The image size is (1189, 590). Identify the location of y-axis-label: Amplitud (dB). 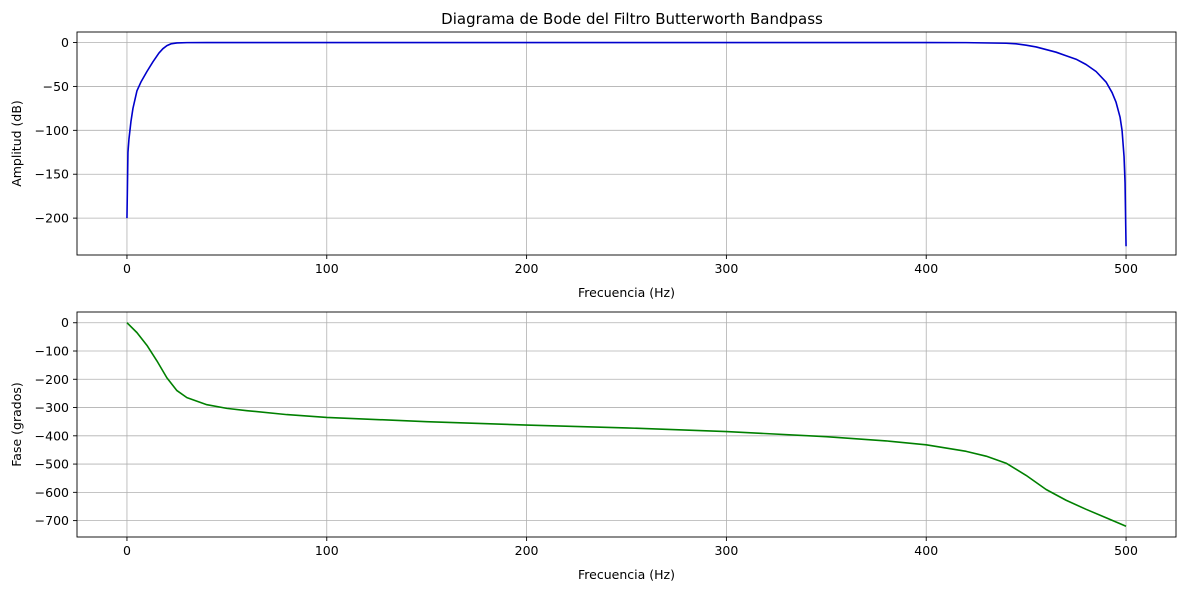
(16, 143).